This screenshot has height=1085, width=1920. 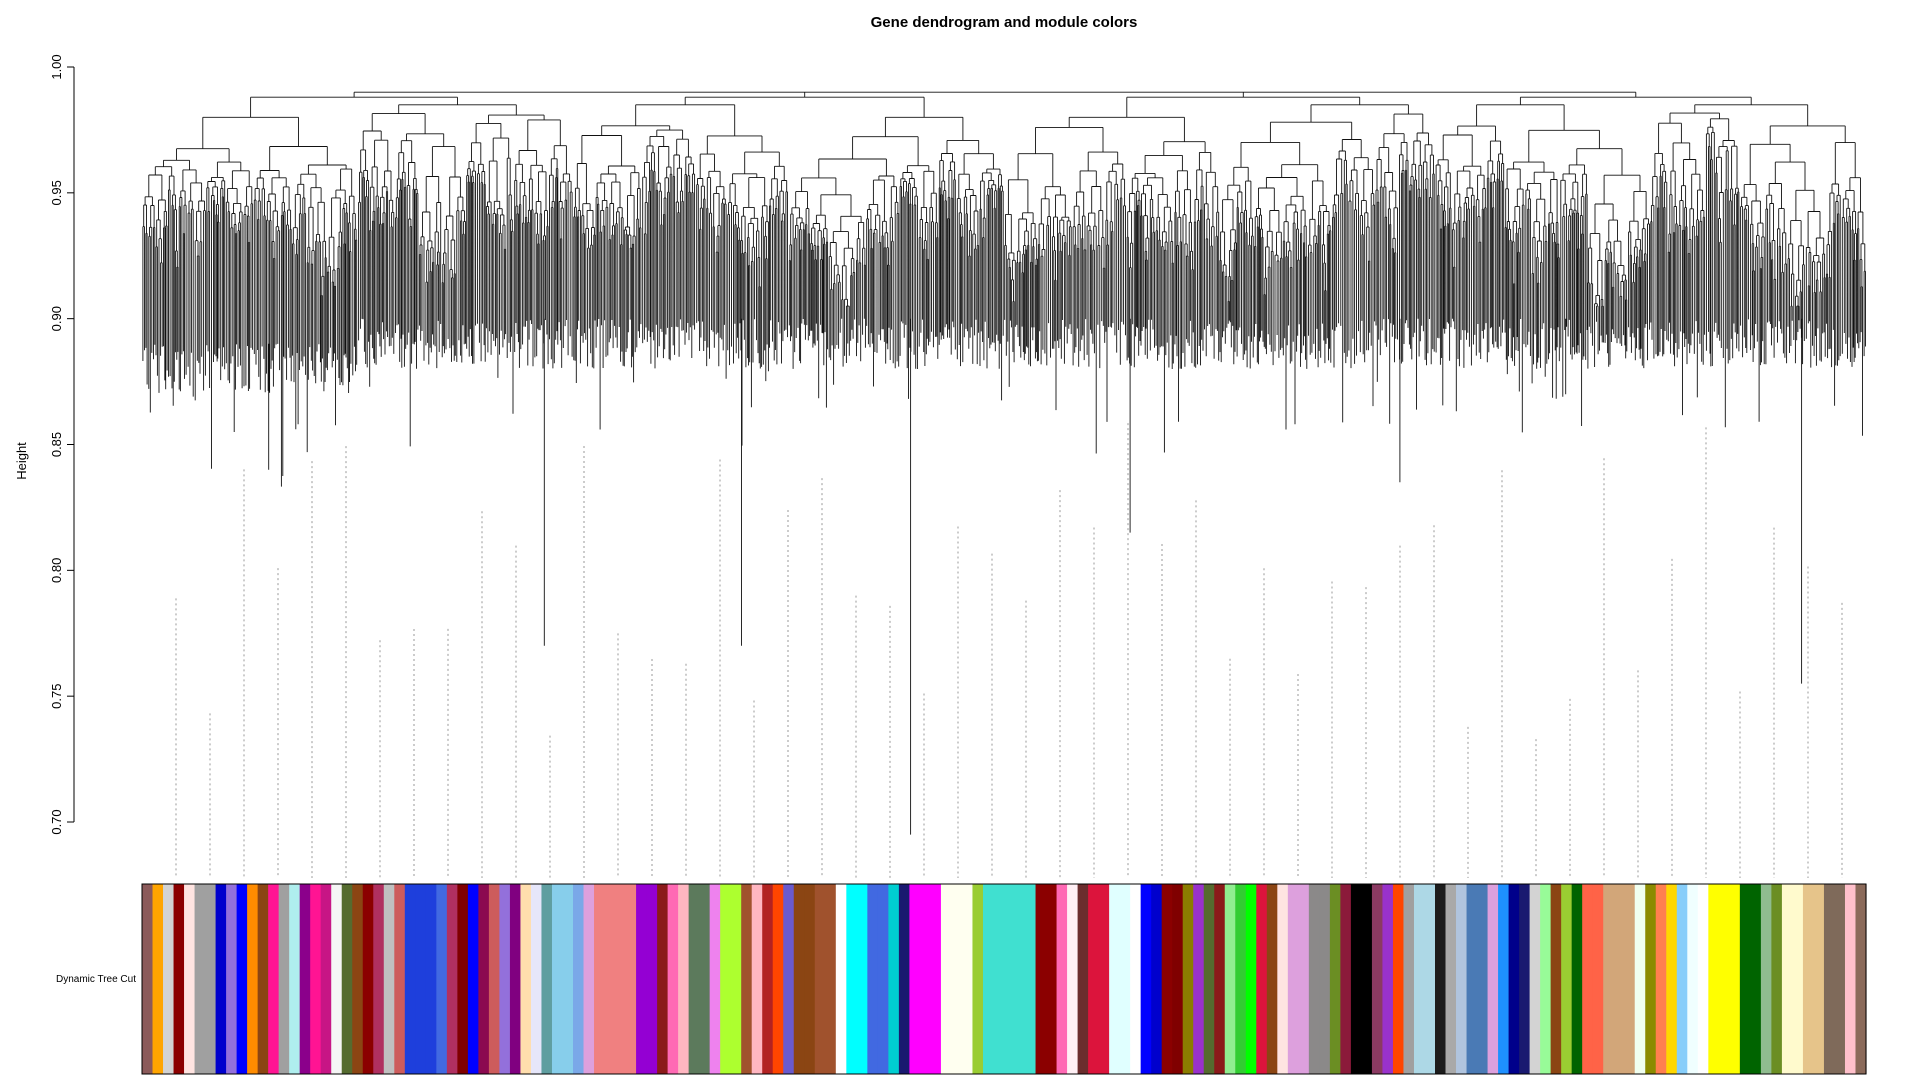 I want to click on y-tick-label: 1.00, so click(x=56, y=66).